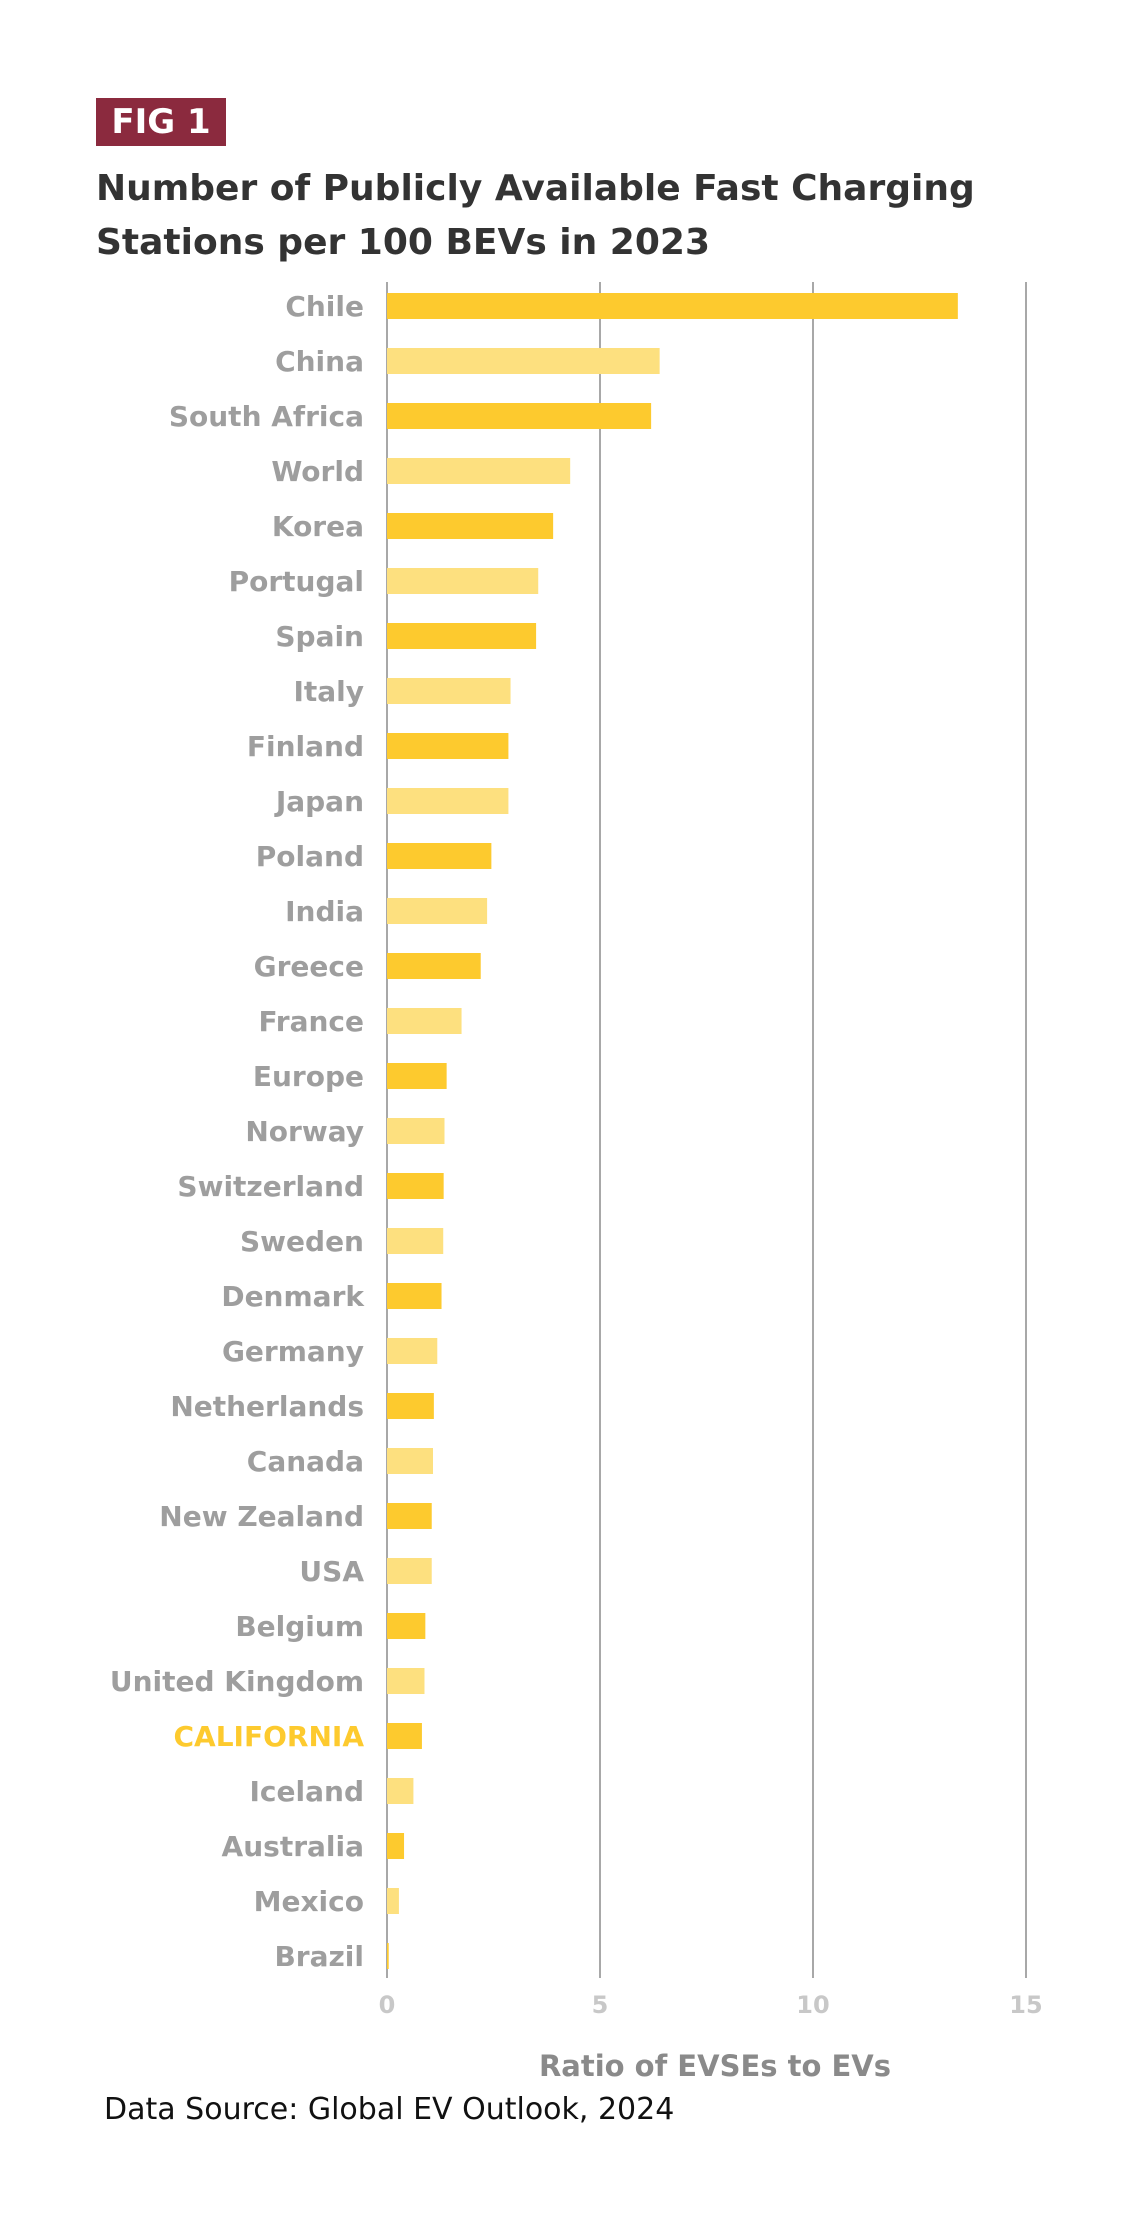  What do you see at coordinates (309, 966) in the screenshot?
I see `category-label: Greece` at bounding box center [309, 966].